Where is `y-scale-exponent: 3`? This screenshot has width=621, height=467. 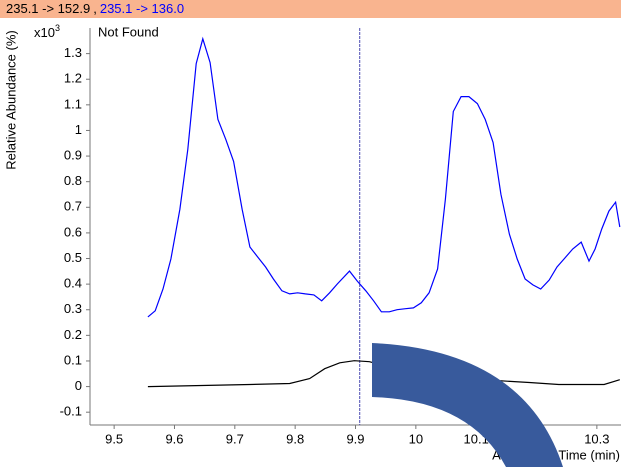
y-scale-exponent: 3 is located at coordinates (57, 28).